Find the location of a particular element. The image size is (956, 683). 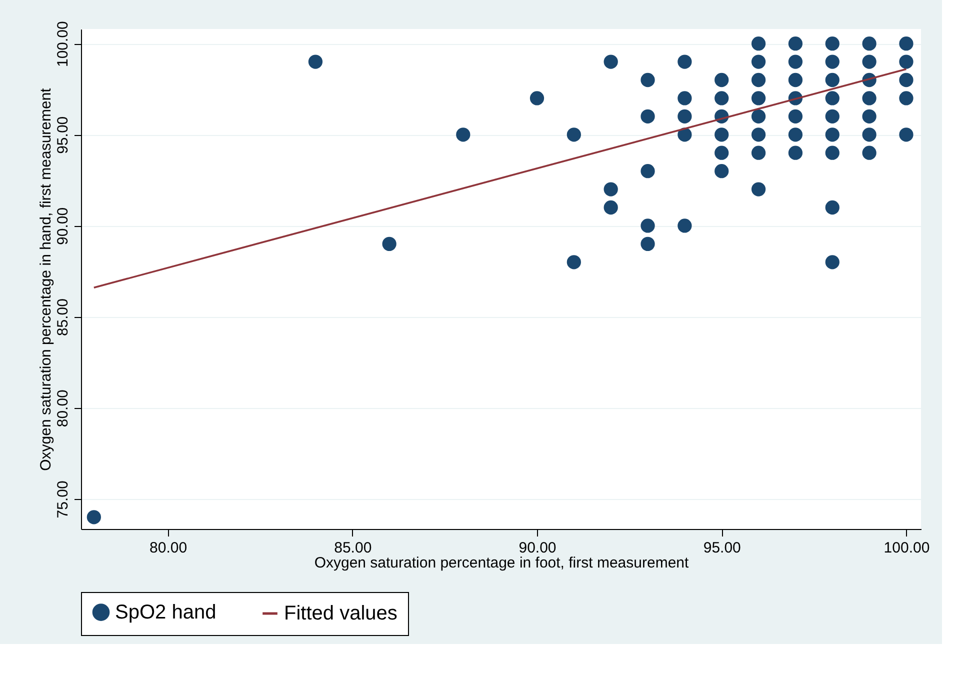

x-tick-label: 90.00 is located at coordinates (537, 548).